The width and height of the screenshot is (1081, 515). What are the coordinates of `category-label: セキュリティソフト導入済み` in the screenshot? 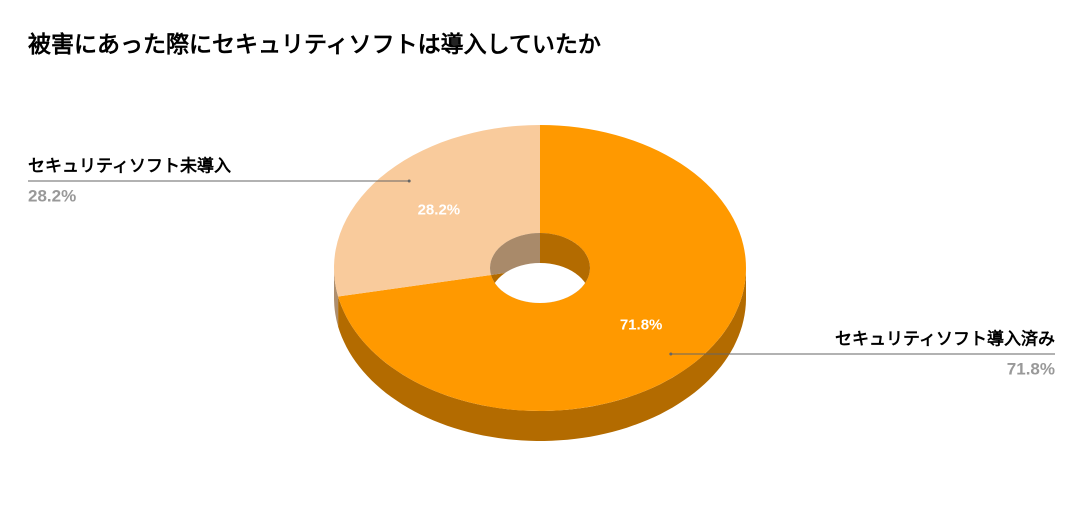 It's located at (945, 338).